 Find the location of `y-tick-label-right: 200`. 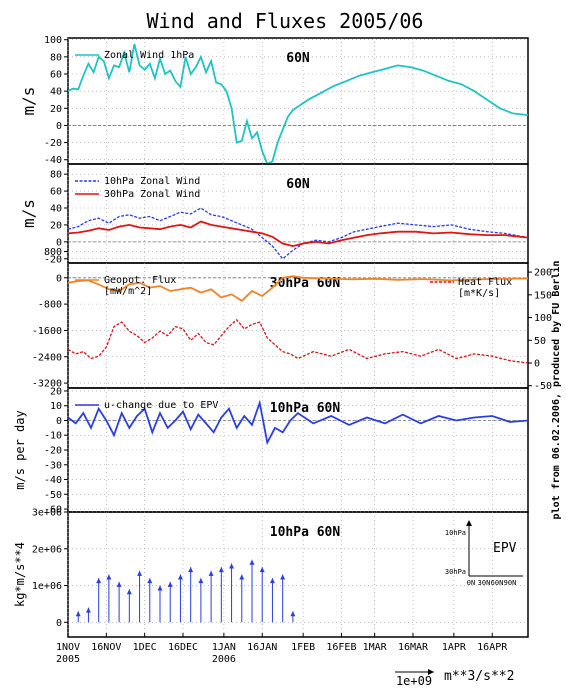

y-tick-label-right: 200 is located at coordinates (543, 273).